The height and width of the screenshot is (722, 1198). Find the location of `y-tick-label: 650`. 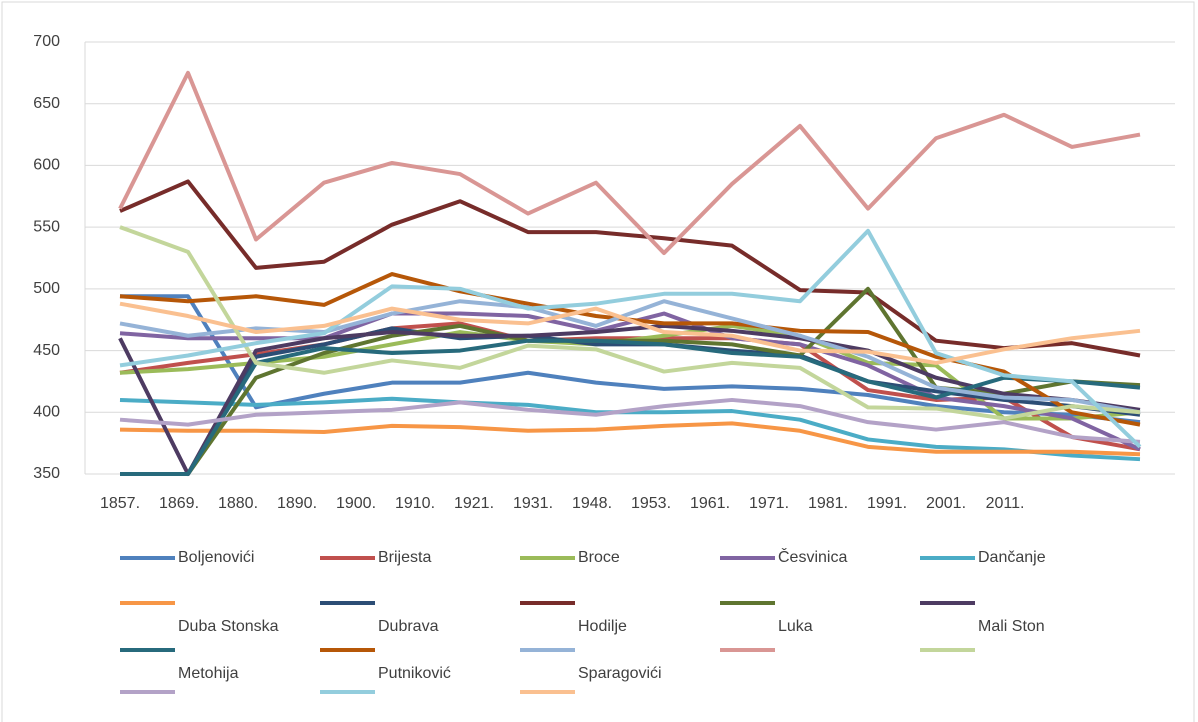

y-tick-label: 650 is located at coordinates (46, 103).